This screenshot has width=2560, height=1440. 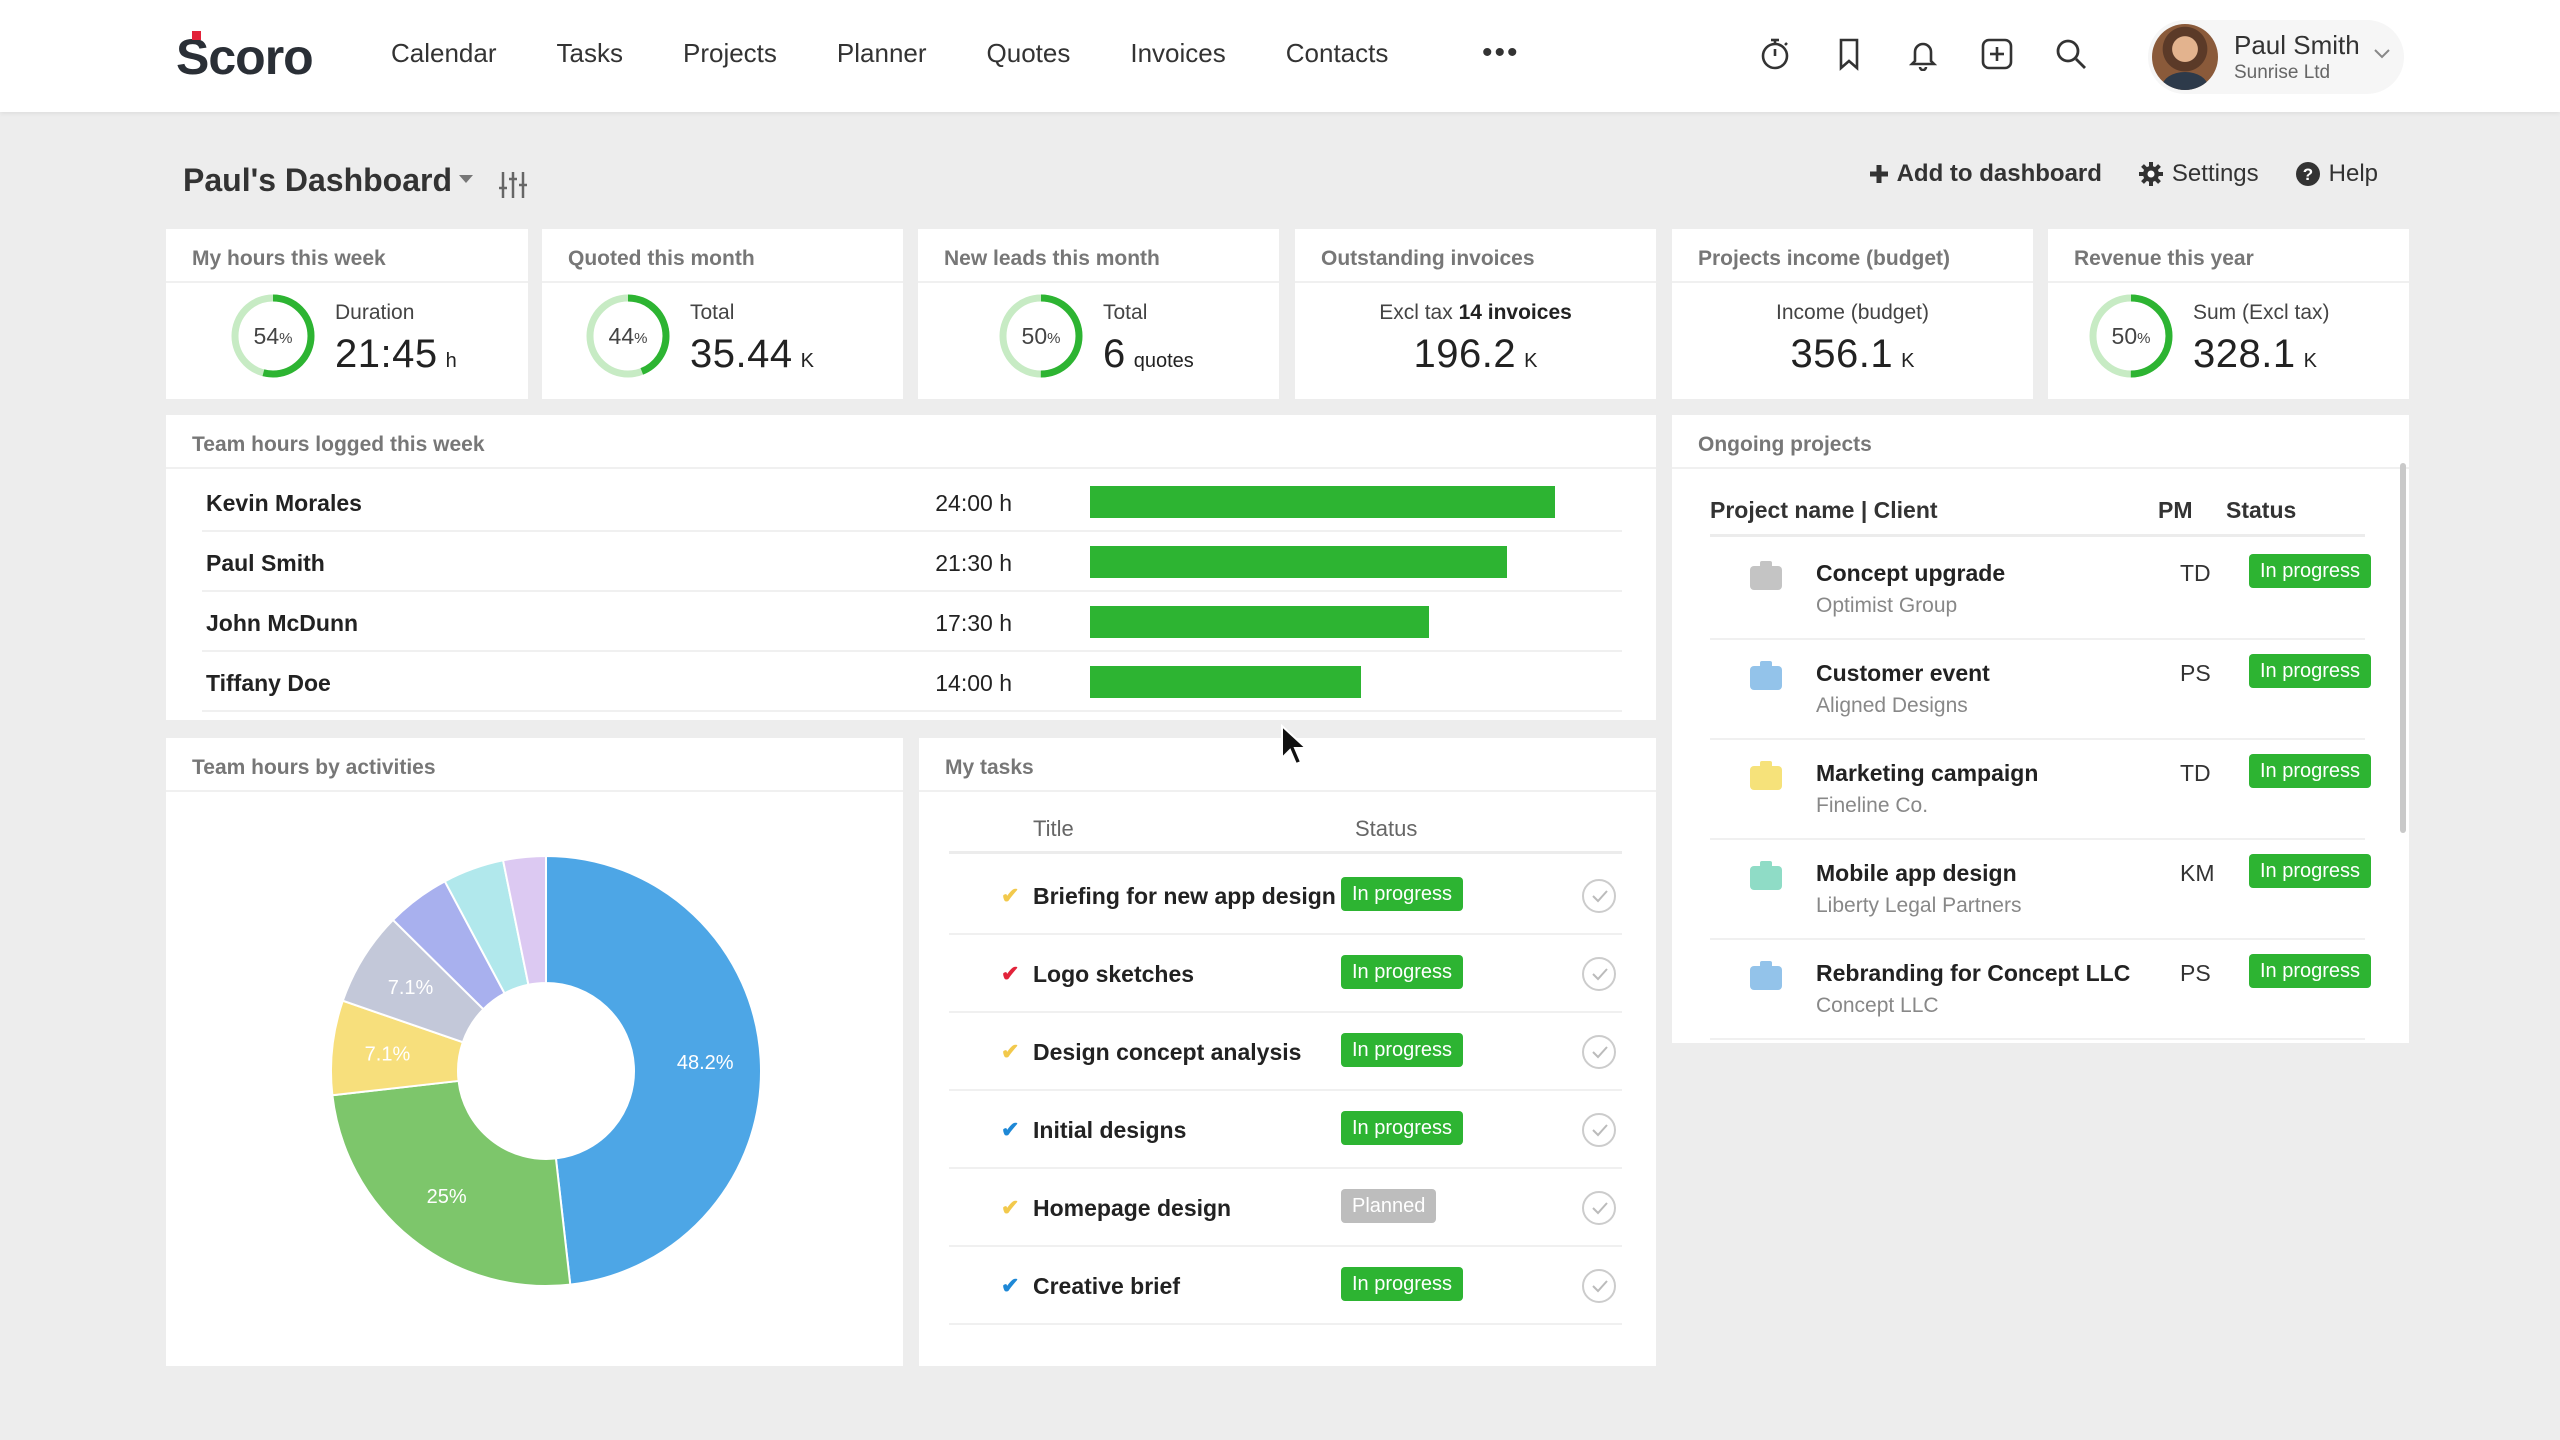 What do you see at coordinates (2310, 771) in the screenshot?
I see `status-badge: In progress` at bounding box center [2310, 771].